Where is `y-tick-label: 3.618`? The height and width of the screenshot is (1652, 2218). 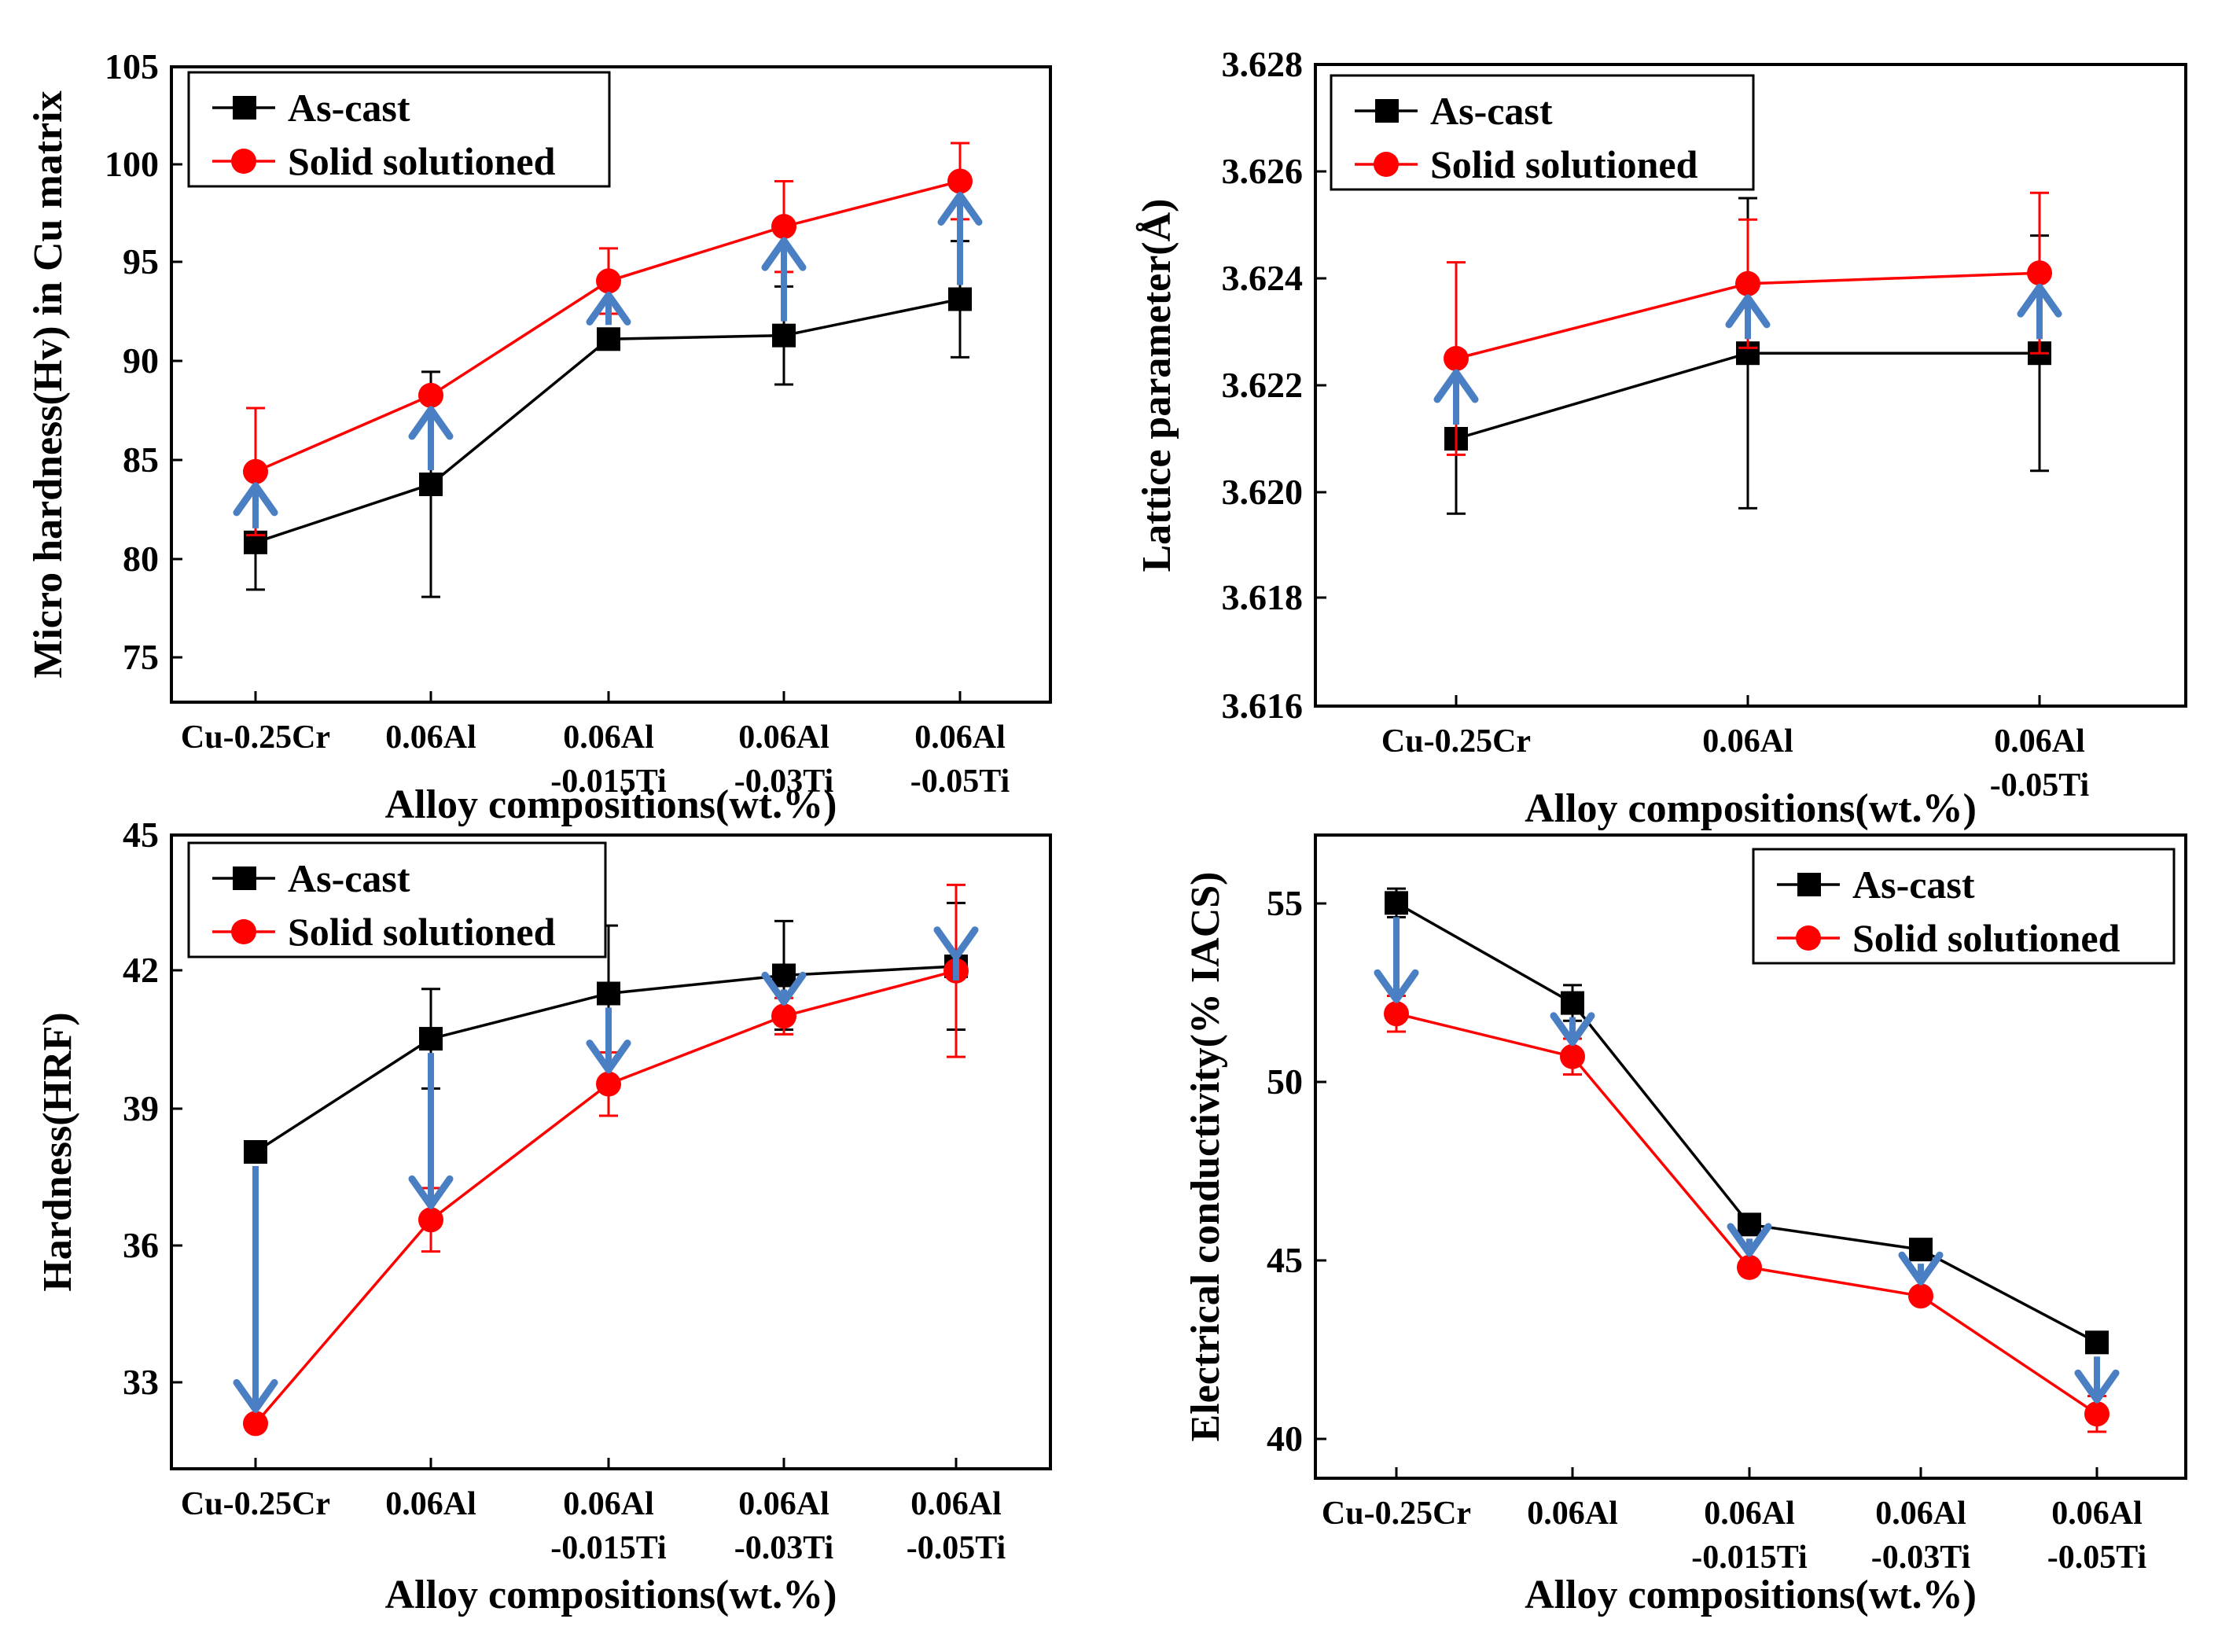
y-tick-label: 3.618 is located at coordinates (1263, 597).